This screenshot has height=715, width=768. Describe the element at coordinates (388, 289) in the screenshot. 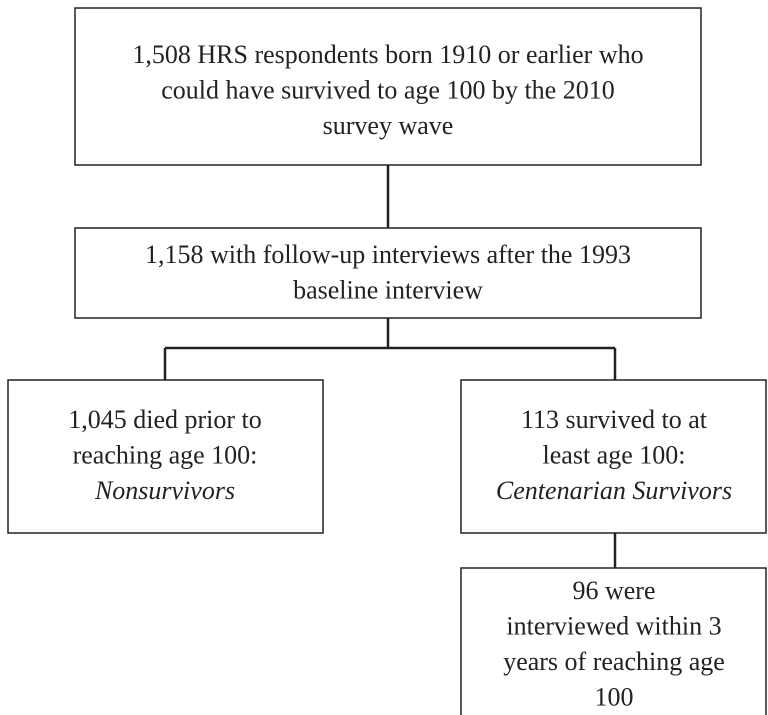

I see `node-text: baseline interview` at that location.